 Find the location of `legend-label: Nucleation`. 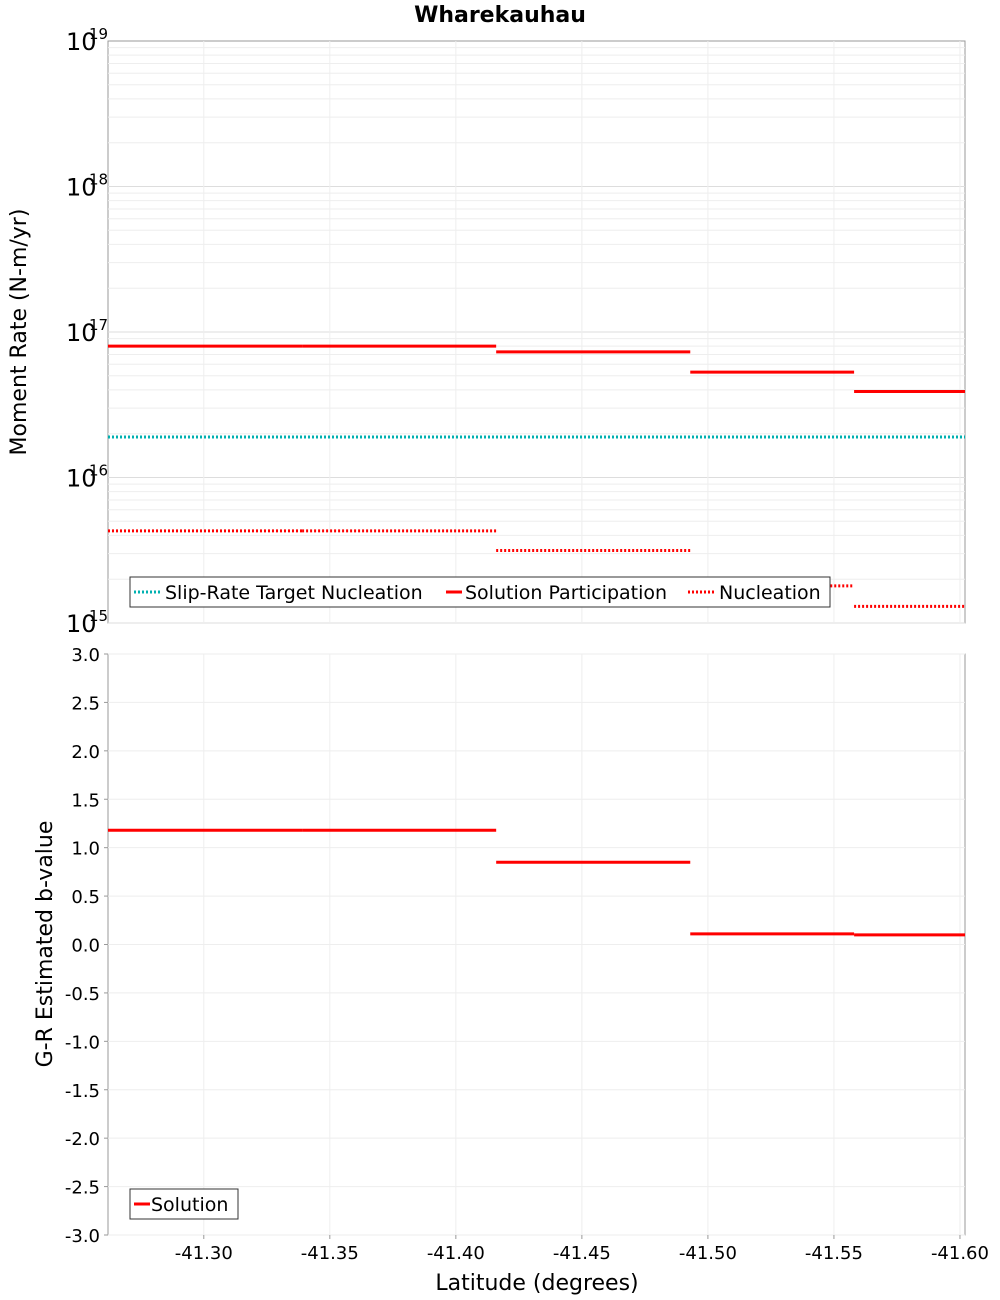

legend-label: Nucleation is located at coordinates (770, 593).